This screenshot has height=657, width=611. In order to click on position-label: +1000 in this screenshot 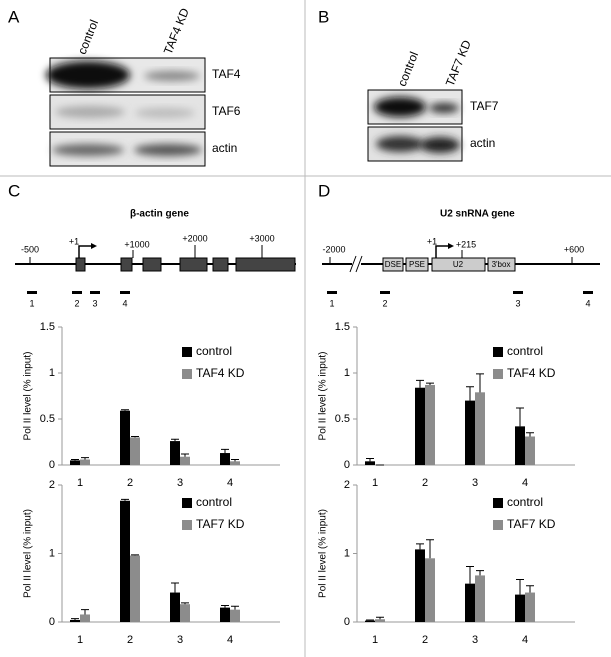, I will do `click(136, 244)`.